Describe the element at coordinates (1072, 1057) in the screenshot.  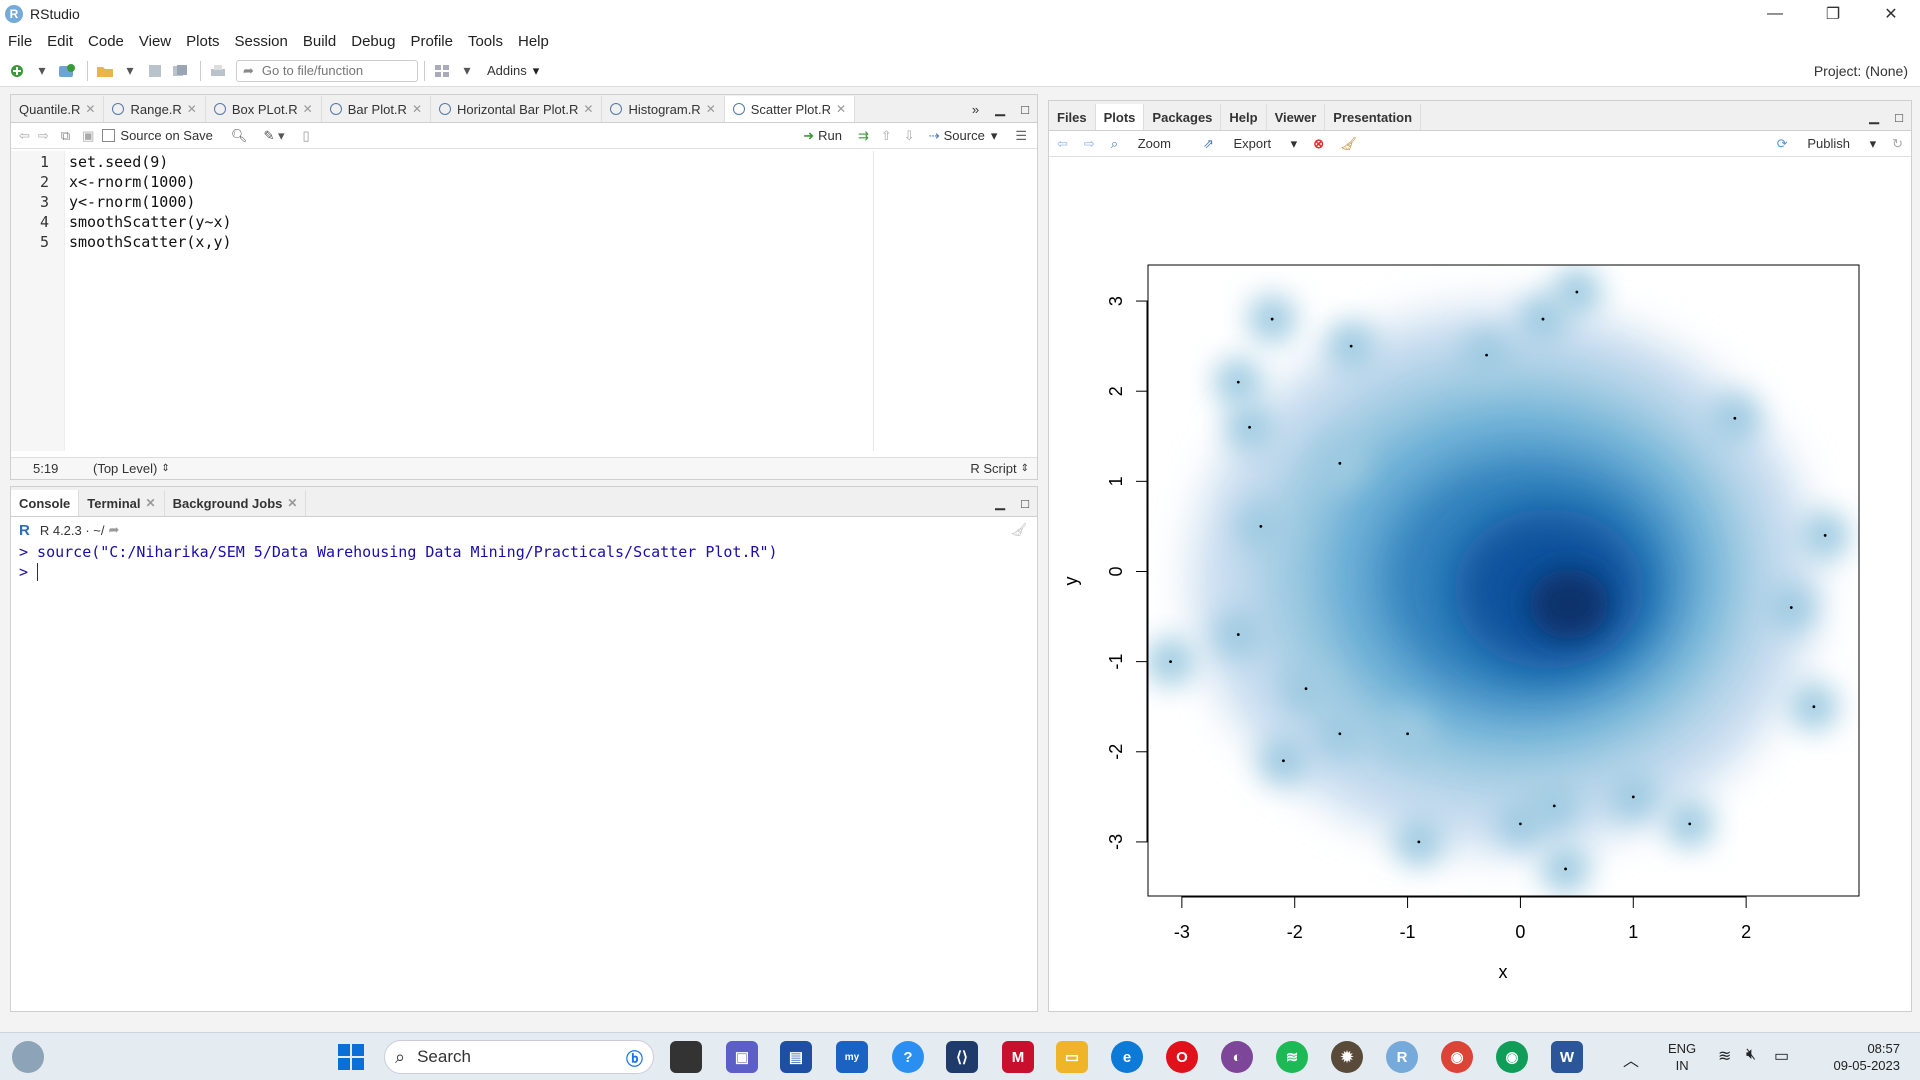
I see `file-explorer-icon: ▭` at that location.